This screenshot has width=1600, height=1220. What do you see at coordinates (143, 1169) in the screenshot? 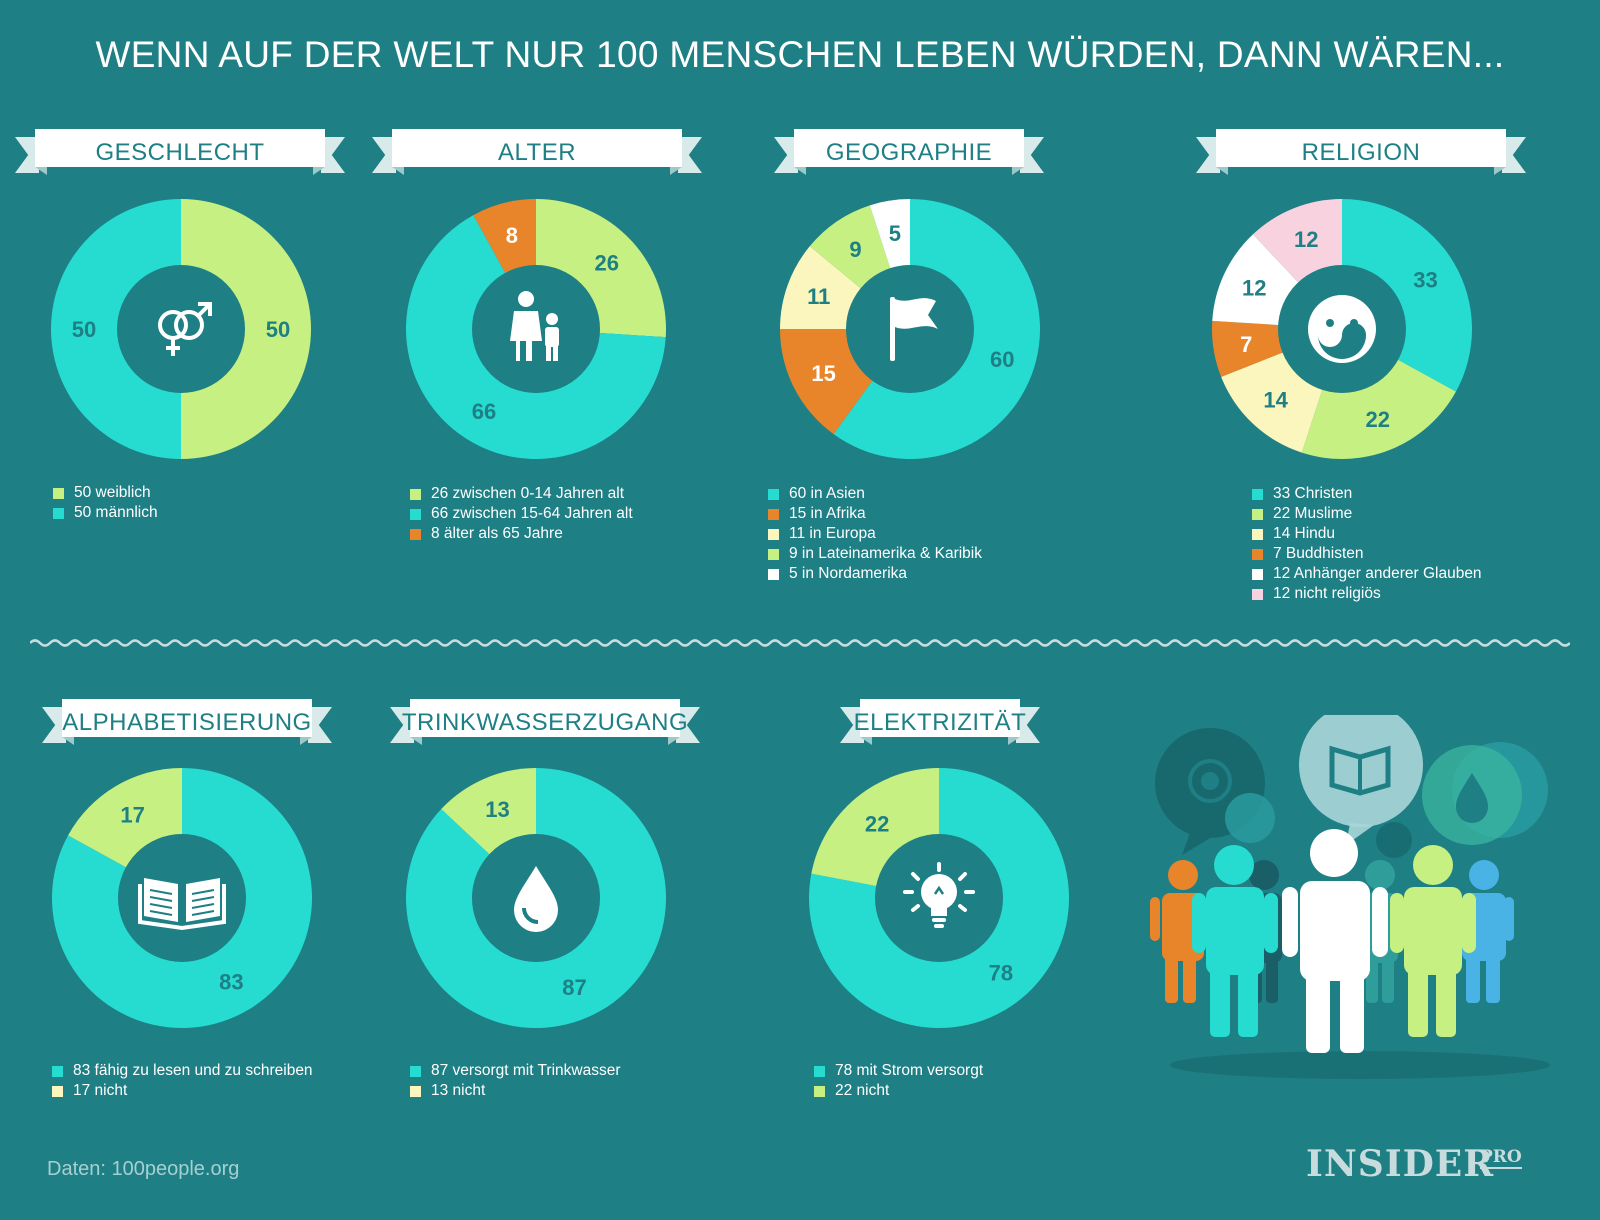
I see `data-source: Daten: 100people.org` at bounding box center [143, 1169].